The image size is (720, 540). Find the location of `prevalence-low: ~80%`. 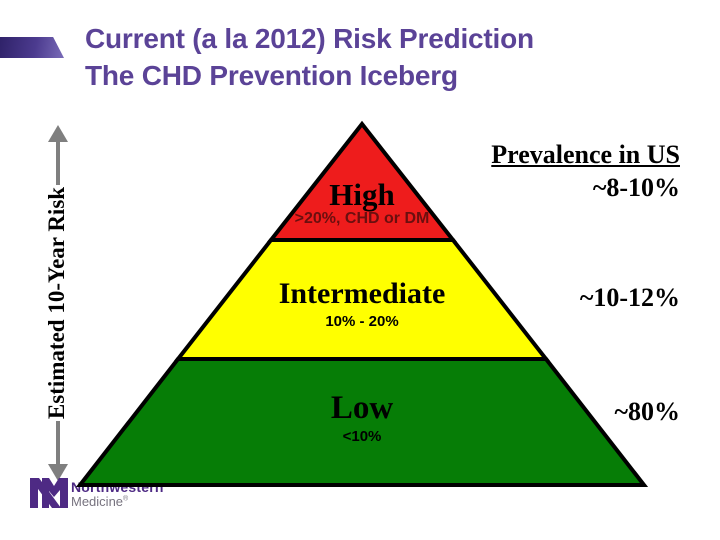

prevalence-low: ~80% is located at coordinates (647, 411).